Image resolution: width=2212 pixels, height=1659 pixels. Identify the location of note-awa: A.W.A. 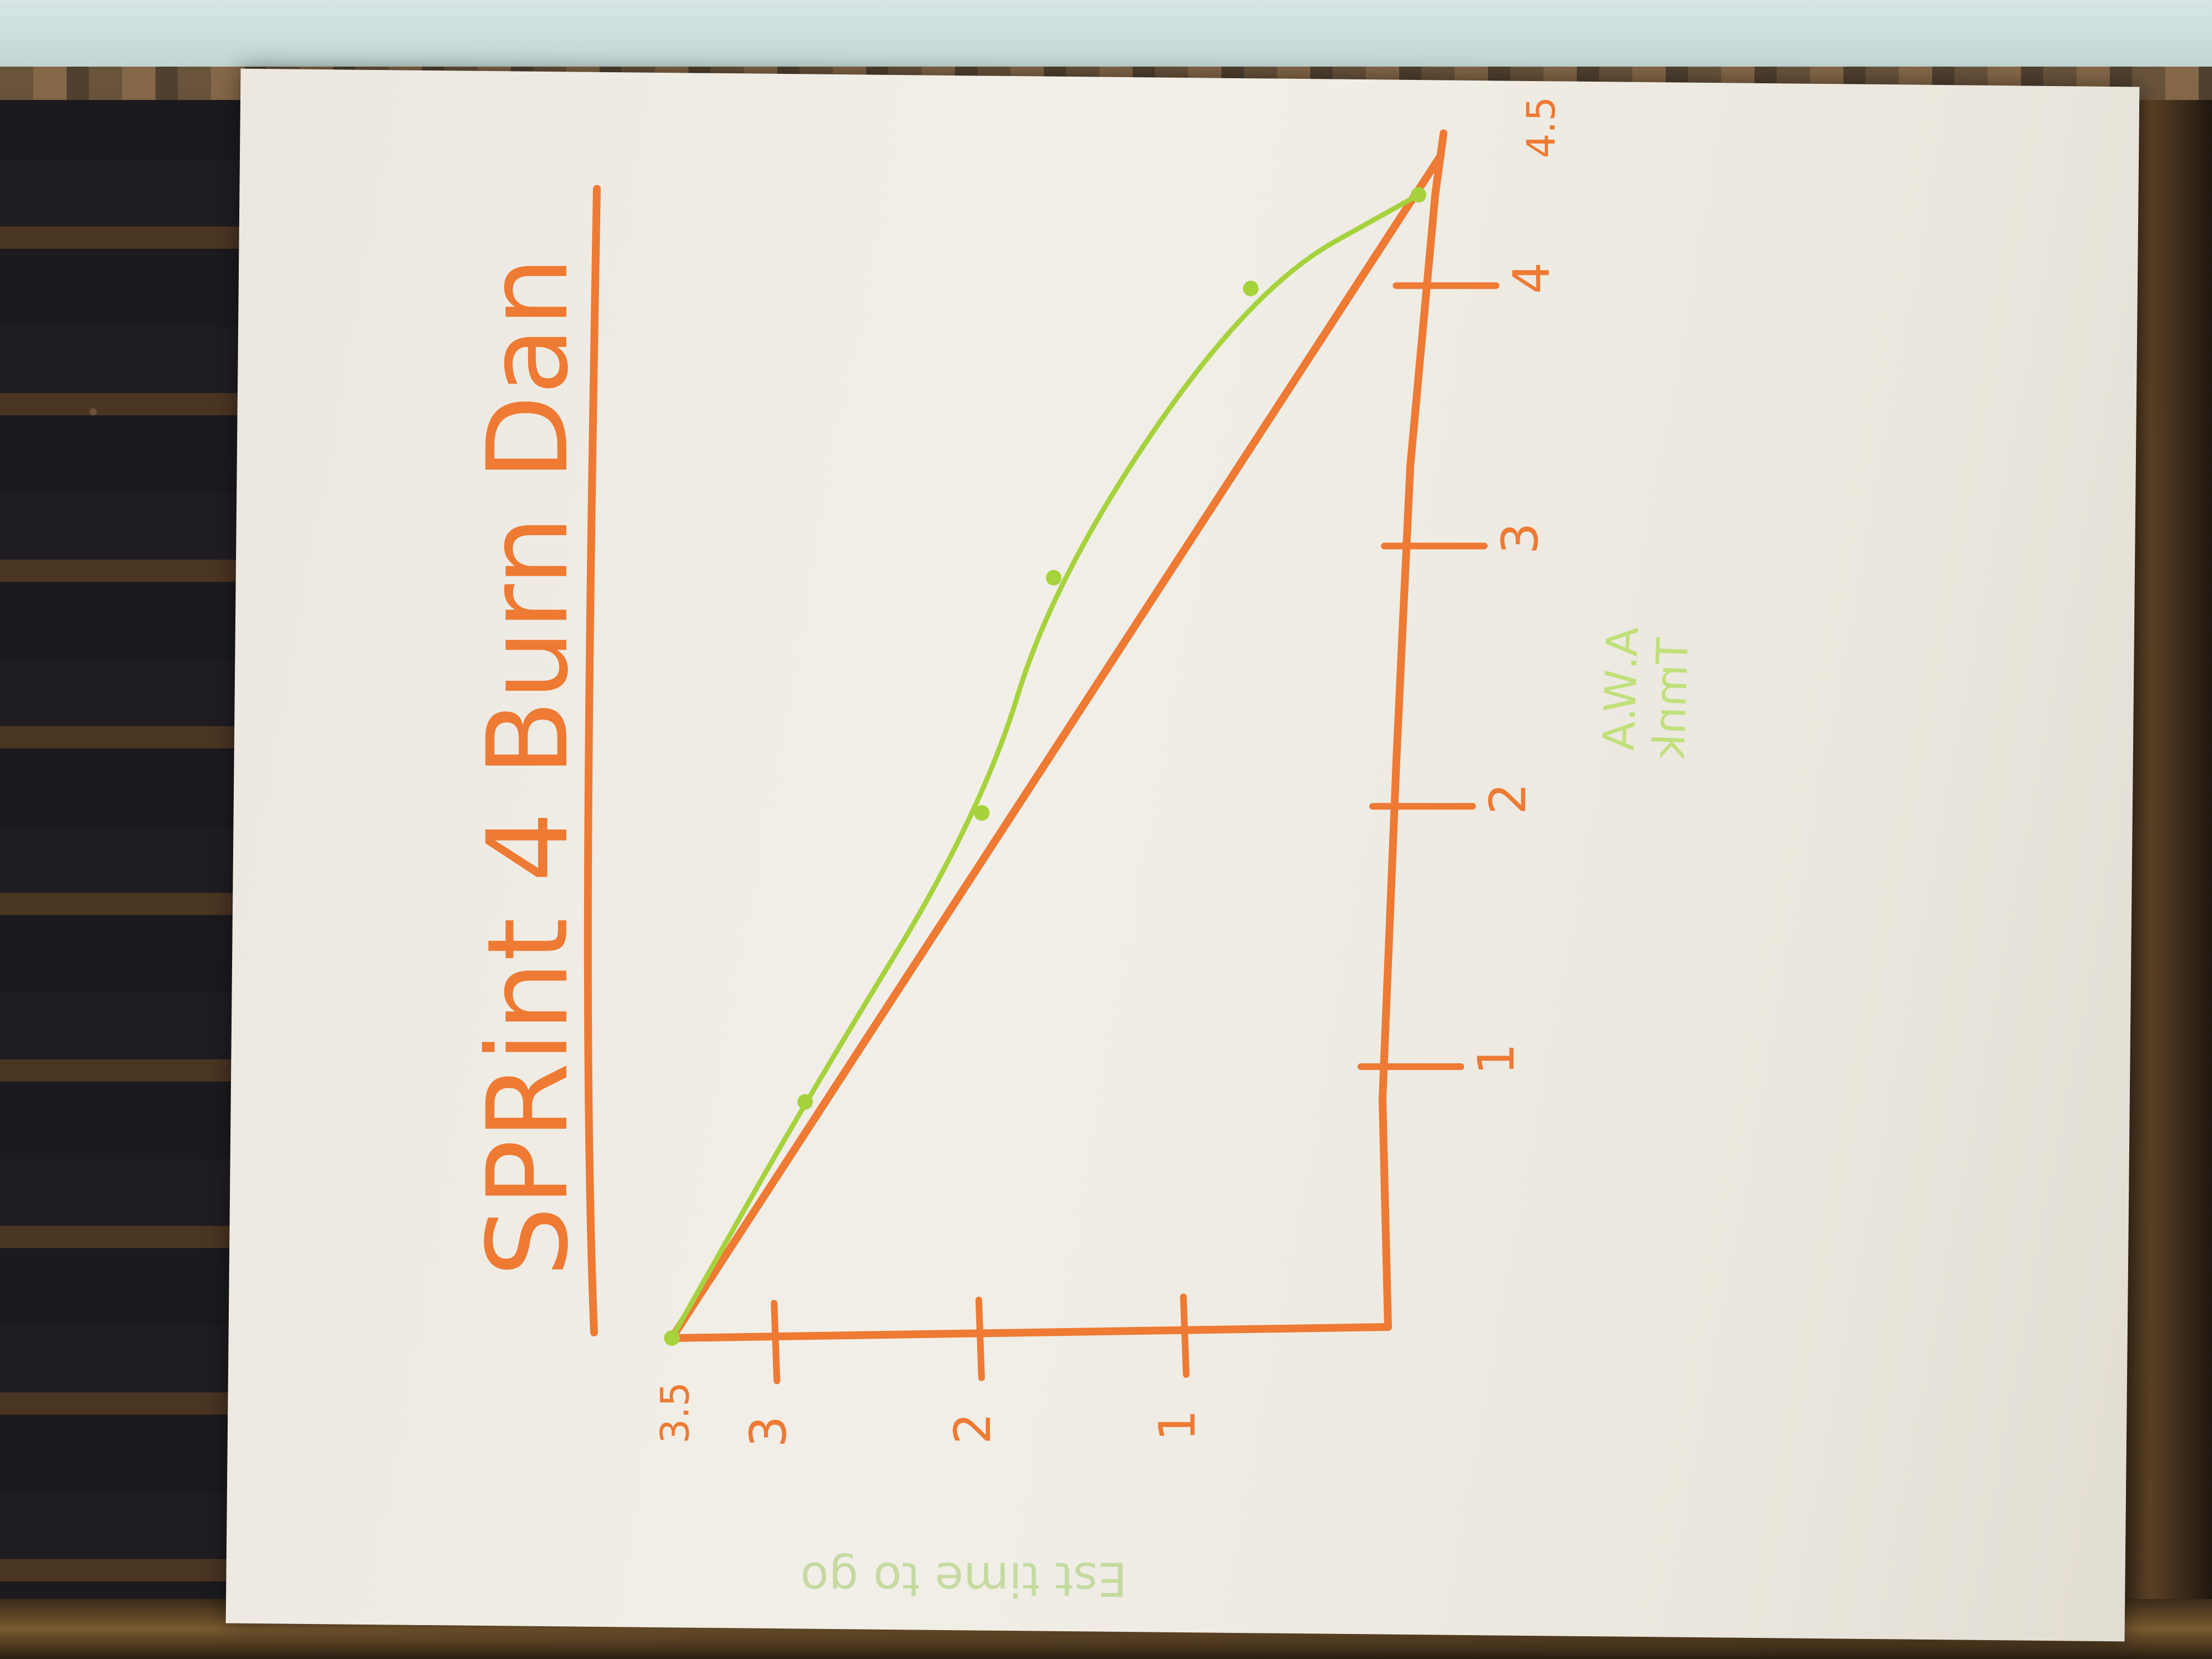
(1621, 689).